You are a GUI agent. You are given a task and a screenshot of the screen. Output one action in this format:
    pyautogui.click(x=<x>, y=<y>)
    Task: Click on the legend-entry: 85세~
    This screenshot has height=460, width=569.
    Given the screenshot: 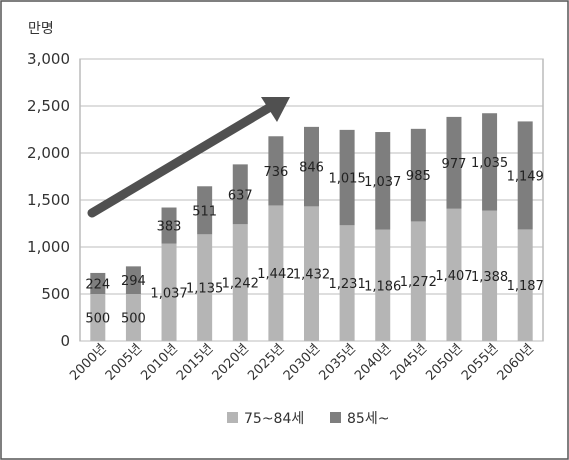 What is the action you would take?
    pyautogui.click(x=368, y=419)
    